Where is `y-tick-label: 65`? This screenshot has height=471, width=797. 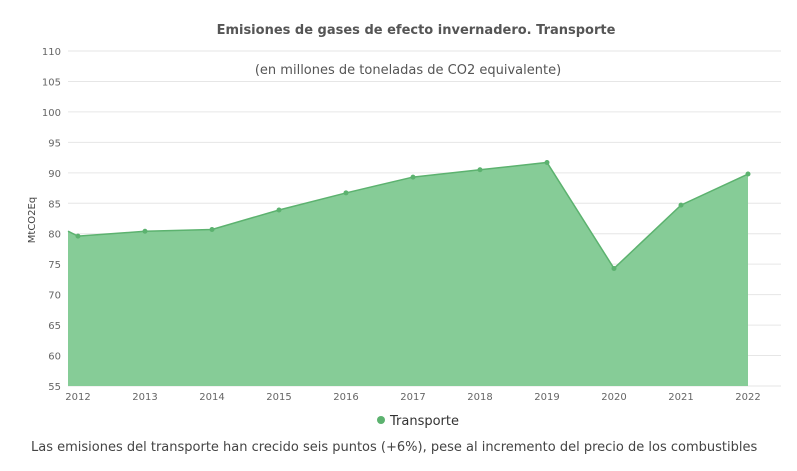
y-tick-label: 65 is located at coordinates (54, 326).